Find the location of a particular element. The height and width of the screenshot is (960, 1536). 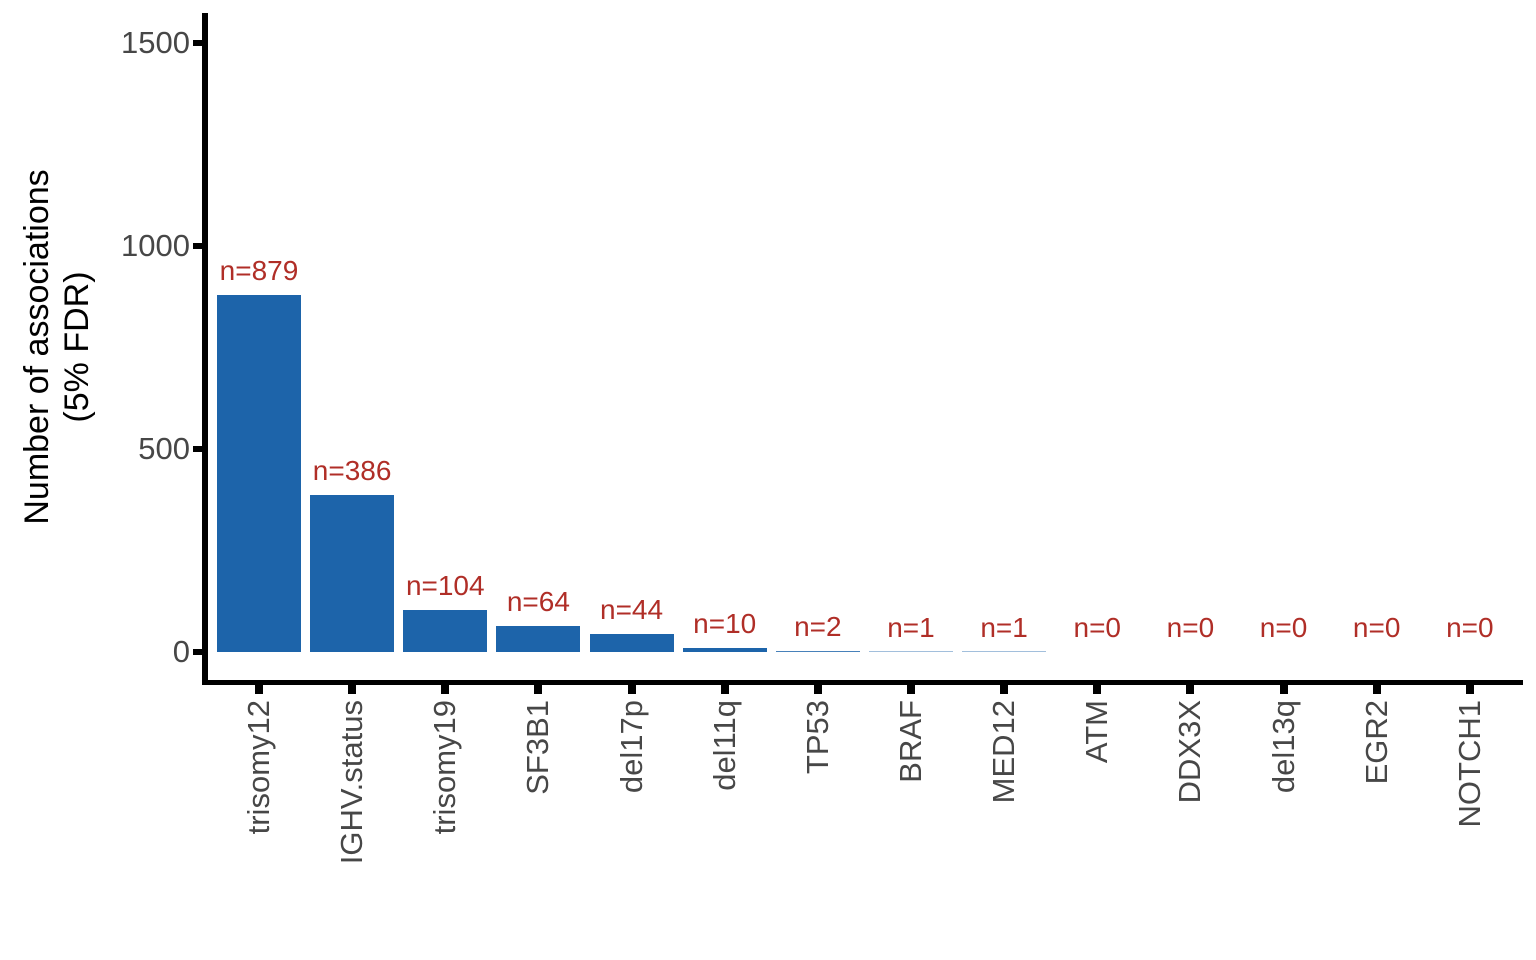

x-tick-label-text: trisomy19 is located at coordinates (445, 767).